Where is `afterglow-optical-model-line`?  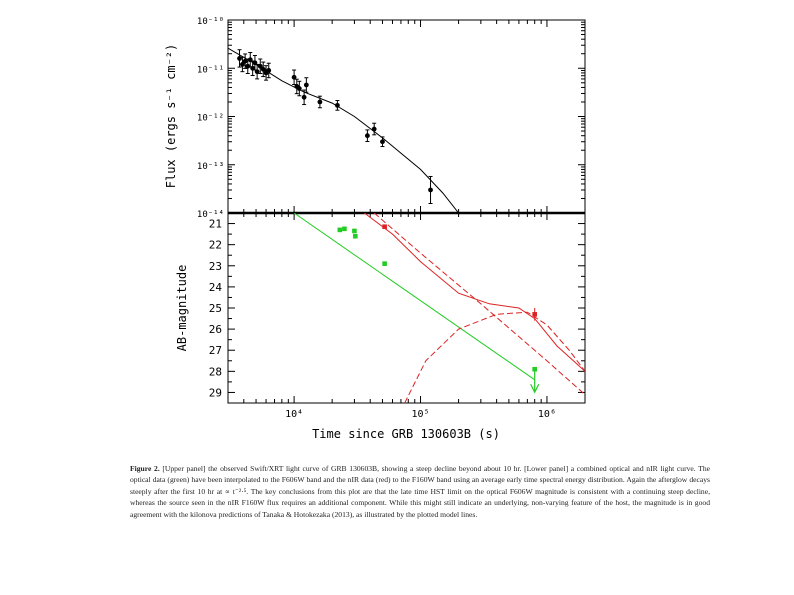 afterglow-optical-model-line is located at coordinates (414, 297).